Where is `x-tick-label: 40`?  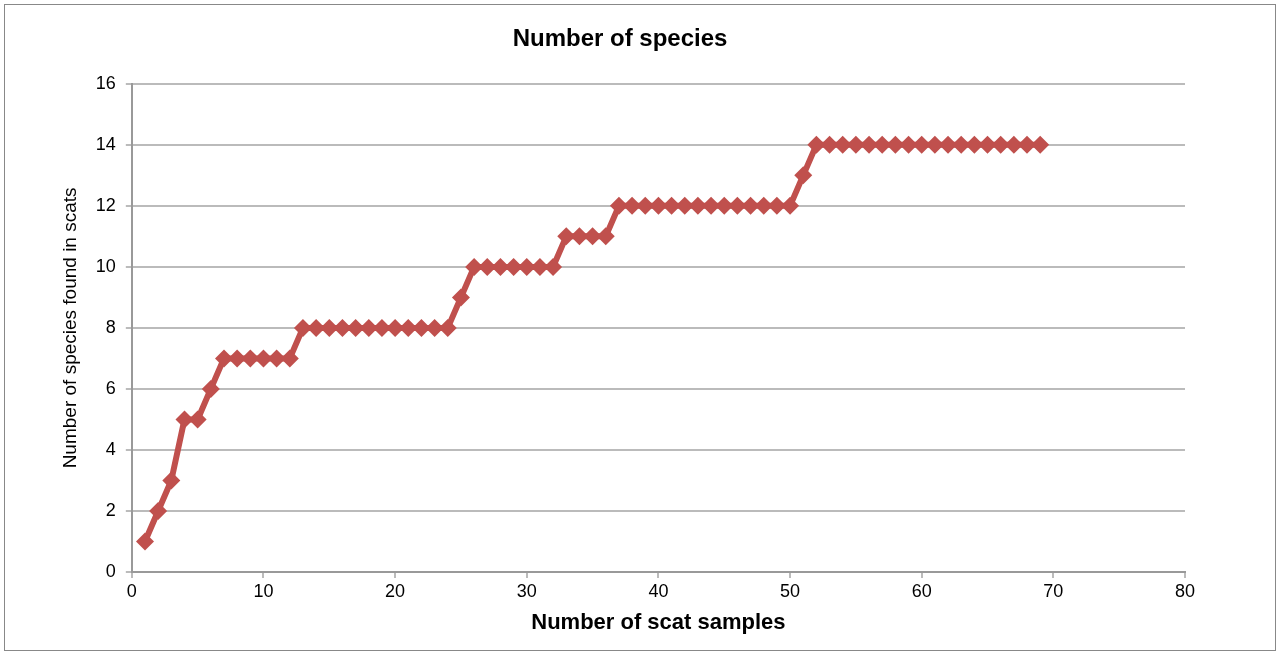
x-tick-label: 40 is located at coordinates (658, 590).